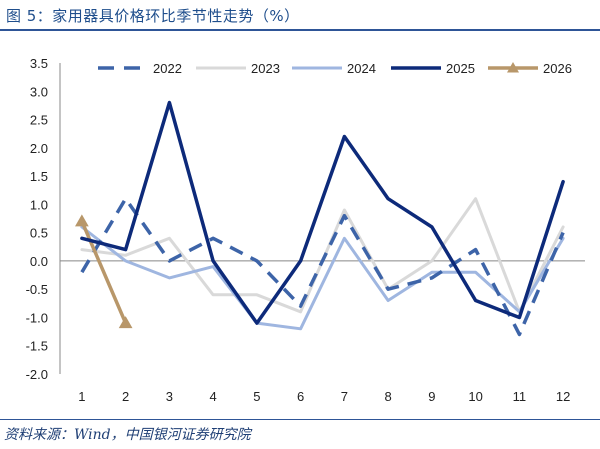 The height and width of the screenshot is (449, 600). I want to click on source-note: 资料来源：Wind，中国银河证券研究院, so click(127, 435).